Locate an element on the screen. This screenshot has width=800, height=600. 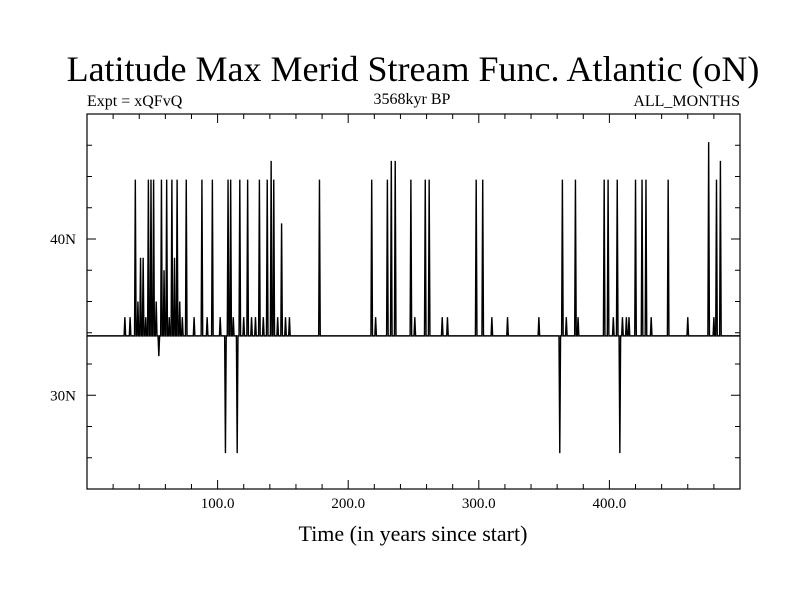
x-tick-label: 200.0 is located at coordinates (348, 504).